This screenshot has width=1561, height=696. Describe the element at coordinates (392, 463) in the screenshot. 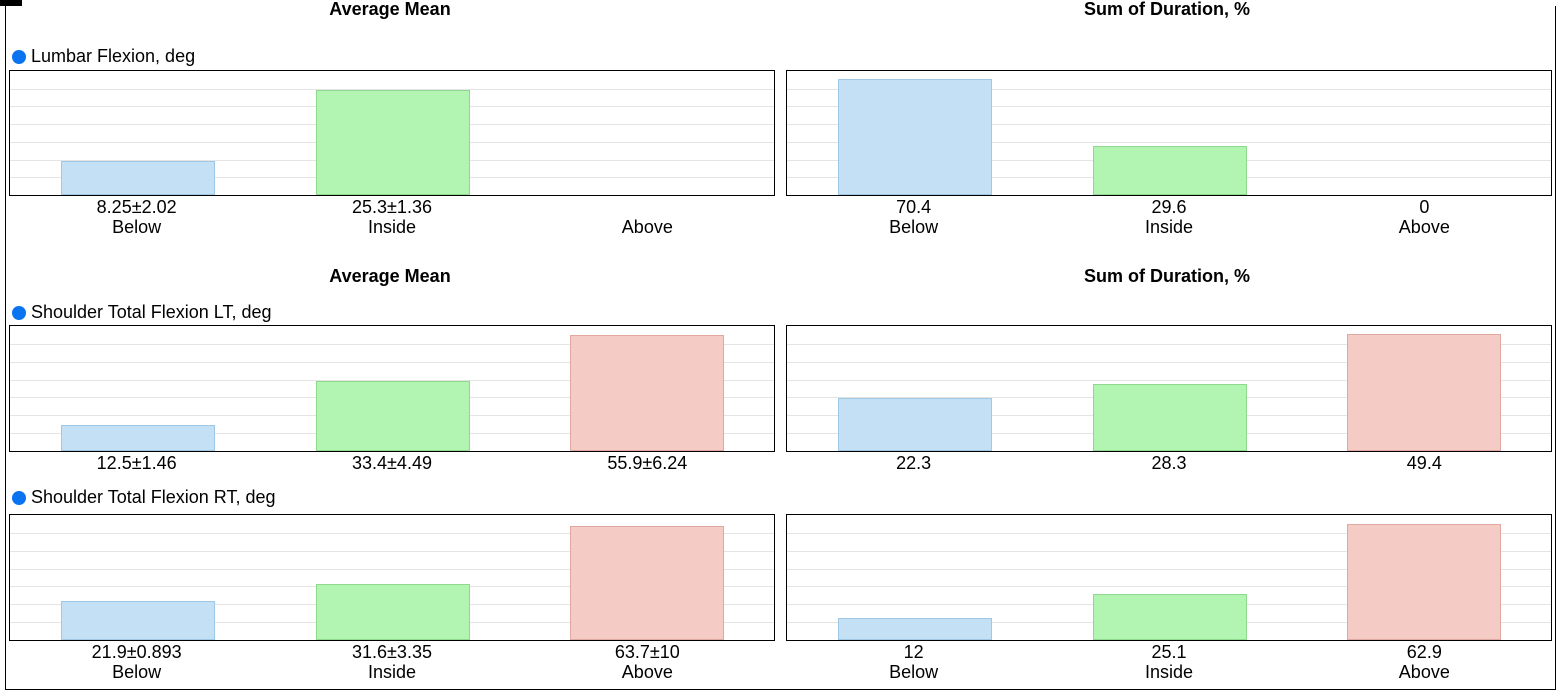

I see `value-label-inside: 33.4±4.49` at that location.